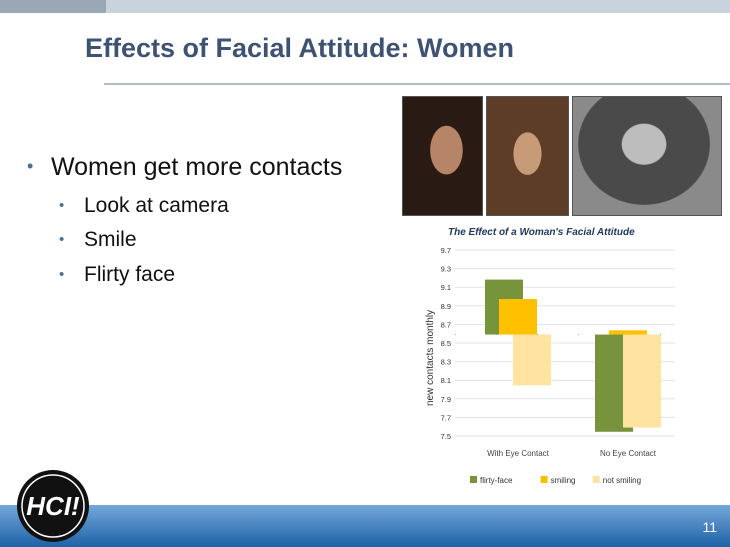  What do you see at coordinates (518, 453) in the screenshot?
I see `x-category-label: With Eye Contact` at bounding box center [518, 453].